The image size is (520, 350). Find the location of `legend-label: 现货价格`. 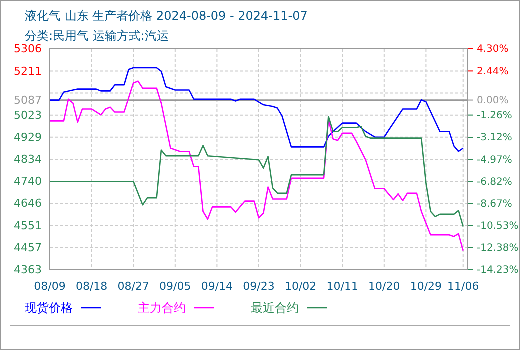

legend-label: 现货价格 is located at coordinates (49, 308).